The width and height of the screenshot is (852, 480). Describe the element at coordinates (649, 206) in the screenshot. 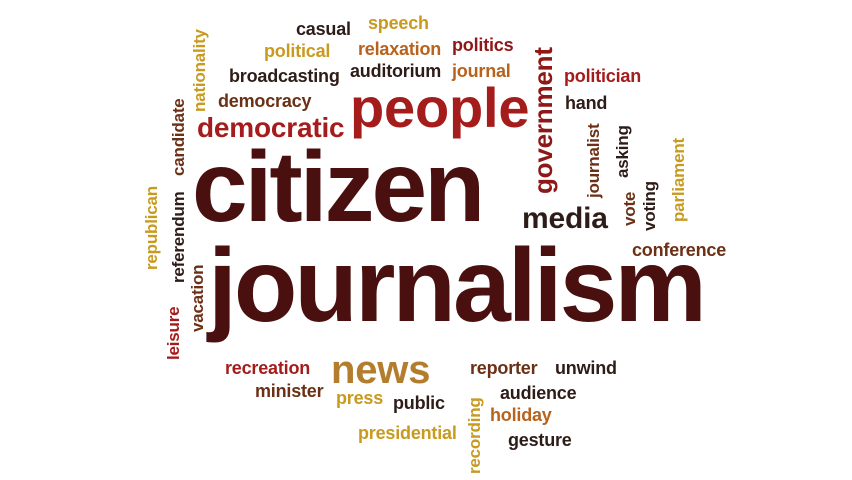

I see `word-voting: voting` at that location.